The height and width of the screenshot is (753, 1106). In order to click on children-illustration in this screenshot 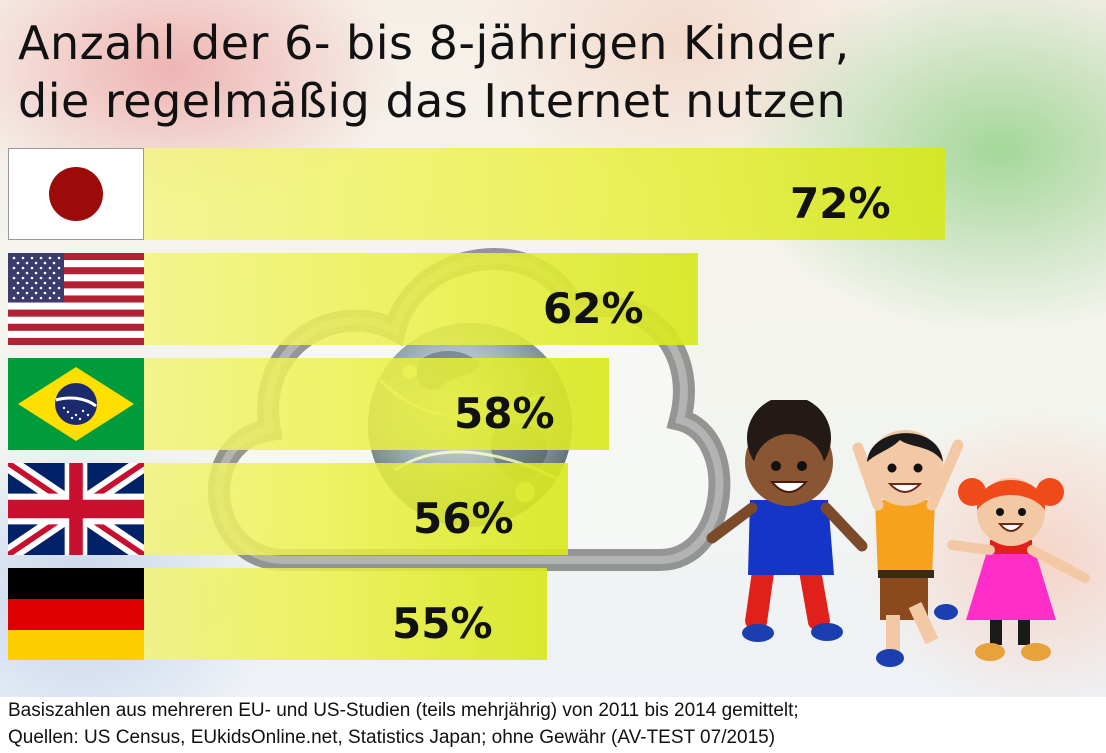, I will do `click(898, 533)`.